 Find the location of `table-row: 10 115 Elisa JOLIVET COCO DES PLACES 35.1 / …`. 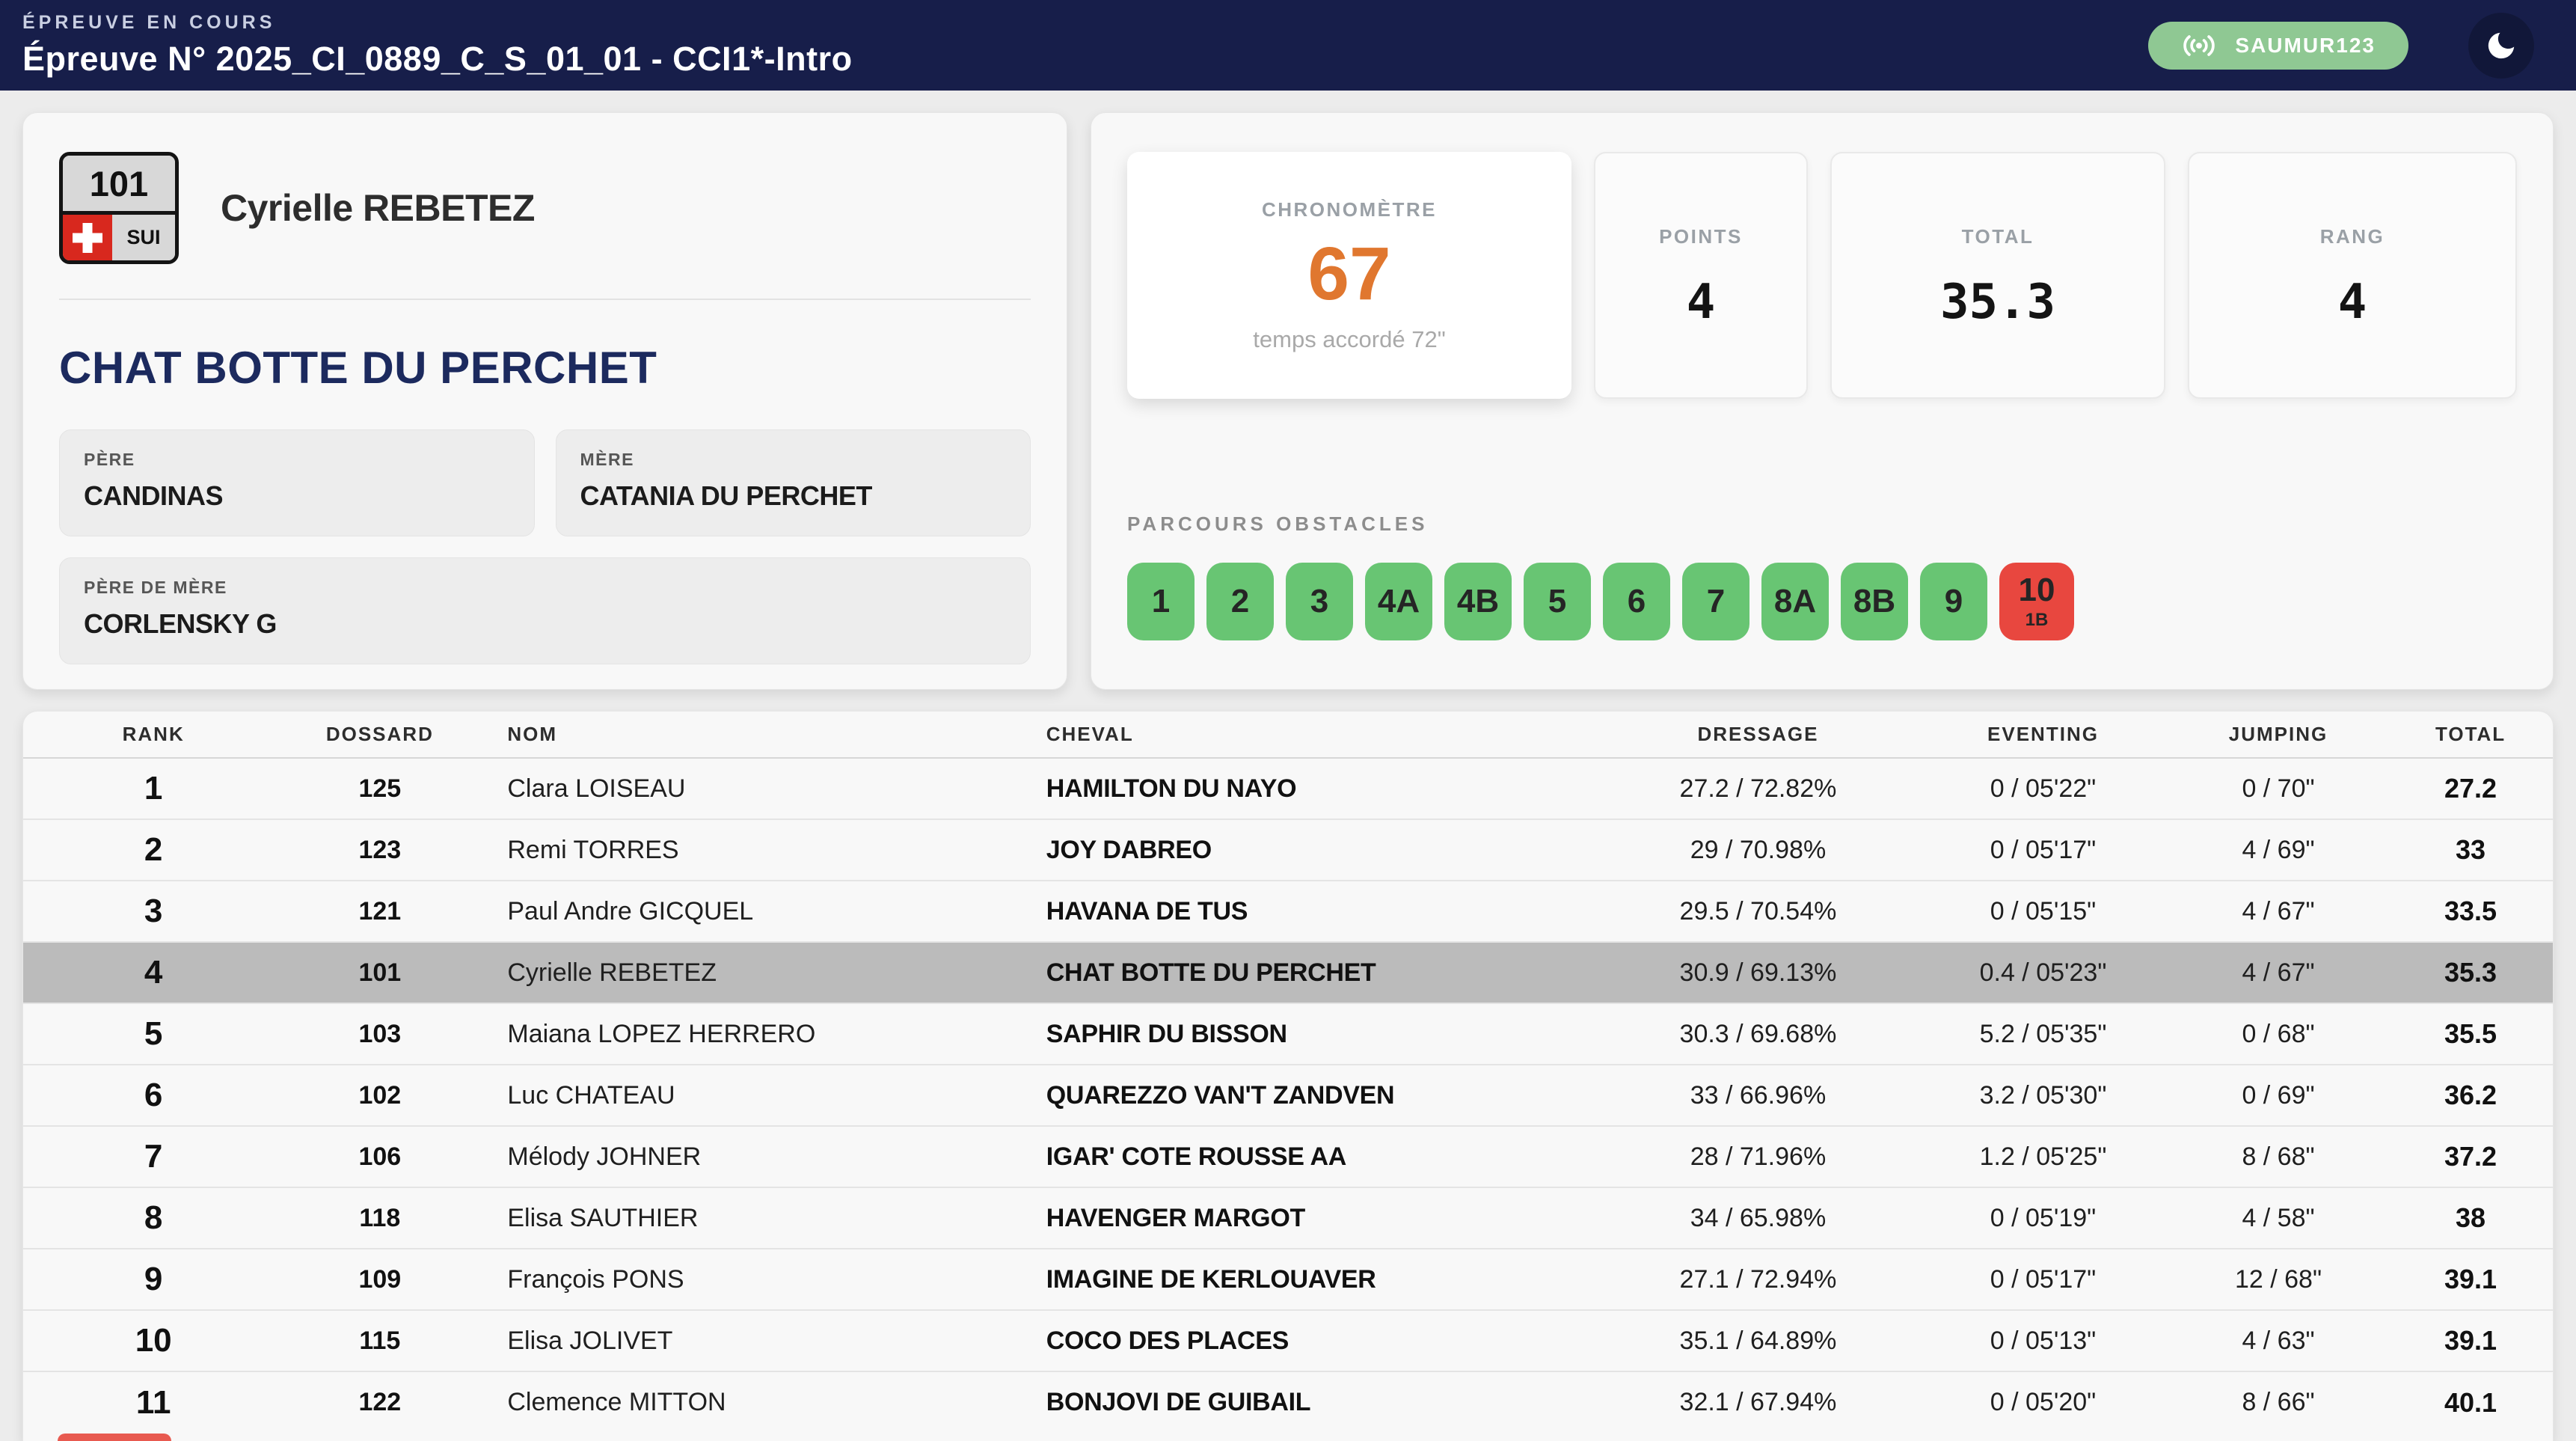

table-row: 10 115 Elisa JOLIVET COCO DES PLACES 35.1 / … is located at coordinates (1288, 1340).